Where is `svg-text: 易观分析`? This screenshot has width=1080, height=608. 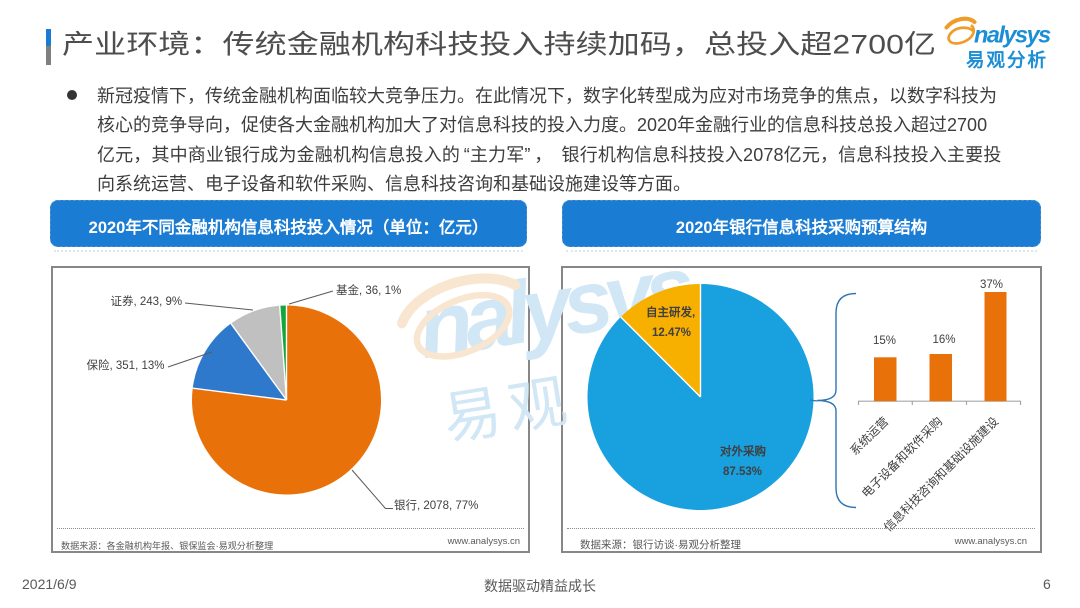
svg-text: 易观分析 is located at coordinates (1007, 60).